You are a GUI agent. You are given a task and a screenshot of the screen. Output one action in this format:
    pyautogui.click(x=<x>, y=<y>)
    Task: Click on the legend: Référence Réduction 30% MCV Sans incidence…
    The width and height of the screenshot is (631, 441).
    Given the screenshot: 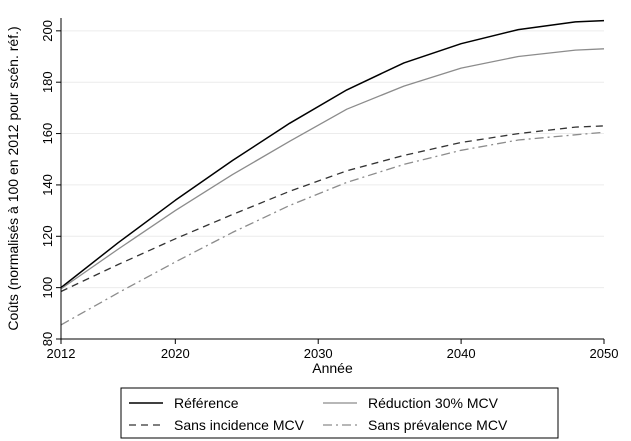 What is the action you would take?
    pyautogui.click(x=339, y=413)
    